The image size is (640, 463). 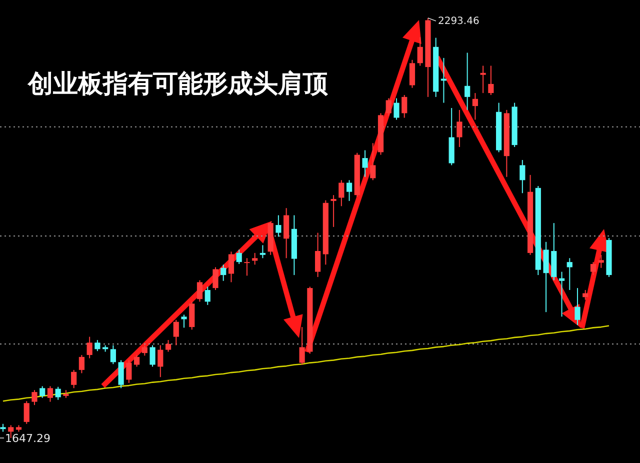 What do you see at coordinates (177, 83) in the screenshot?
I see `text: 创业板指有可能形成头肩顶` at bounding box center [177, 83].